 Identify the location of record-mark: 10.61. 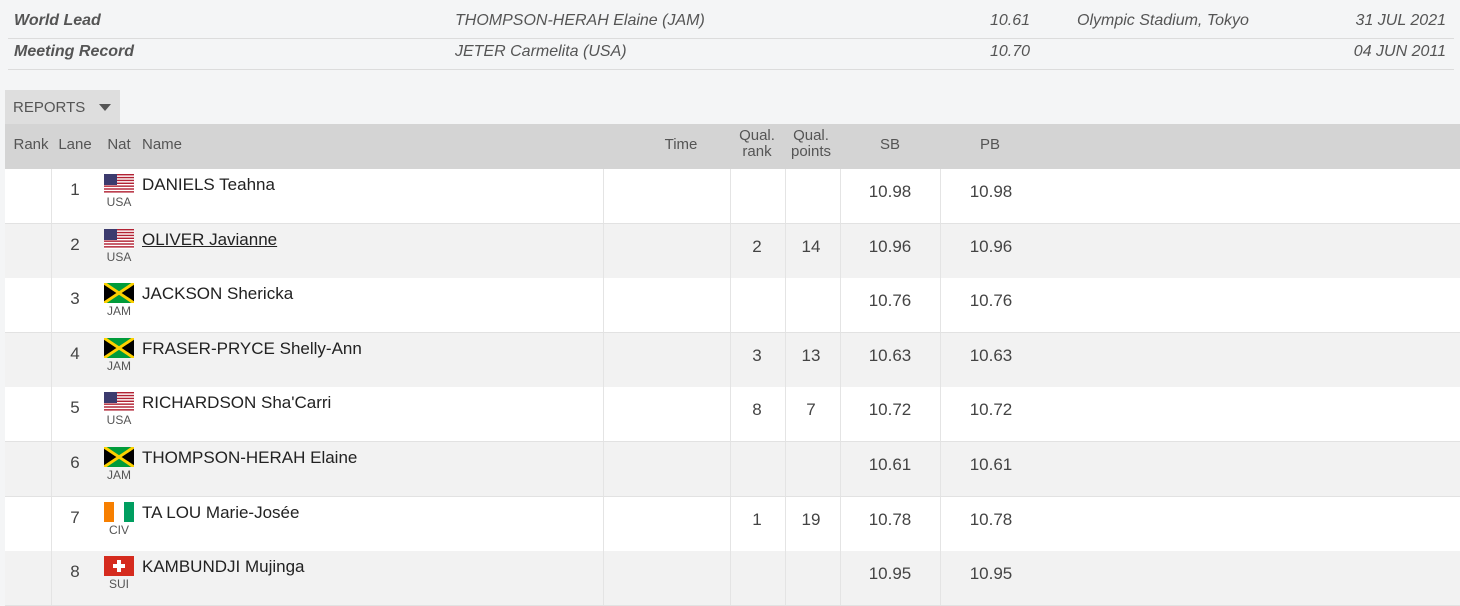
(1009, 20).